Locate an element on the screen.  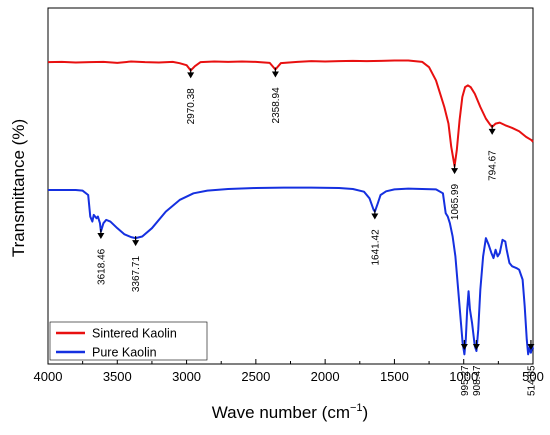
x-tick-label: 2500 is located at coordinates (255, 376).